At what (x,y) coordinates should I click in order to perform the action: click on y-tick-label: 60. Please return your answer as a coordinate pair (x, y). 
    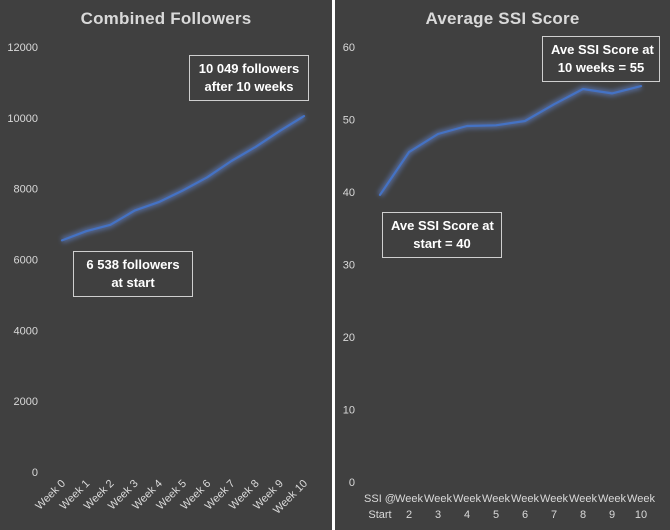
    Looking at the image, I should click on (349, 48).